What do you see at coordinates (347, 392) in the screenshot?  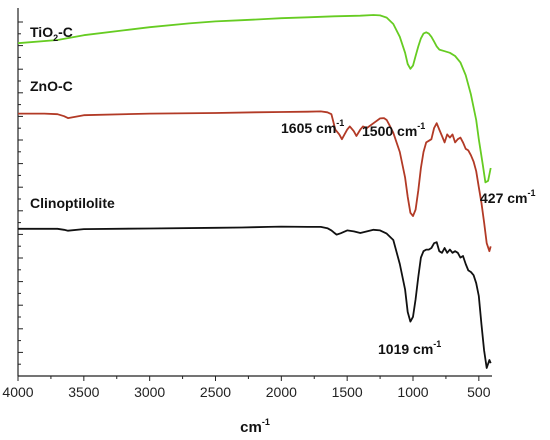 I see `x-tick-label: 1500` at bounding box center [347, 392].